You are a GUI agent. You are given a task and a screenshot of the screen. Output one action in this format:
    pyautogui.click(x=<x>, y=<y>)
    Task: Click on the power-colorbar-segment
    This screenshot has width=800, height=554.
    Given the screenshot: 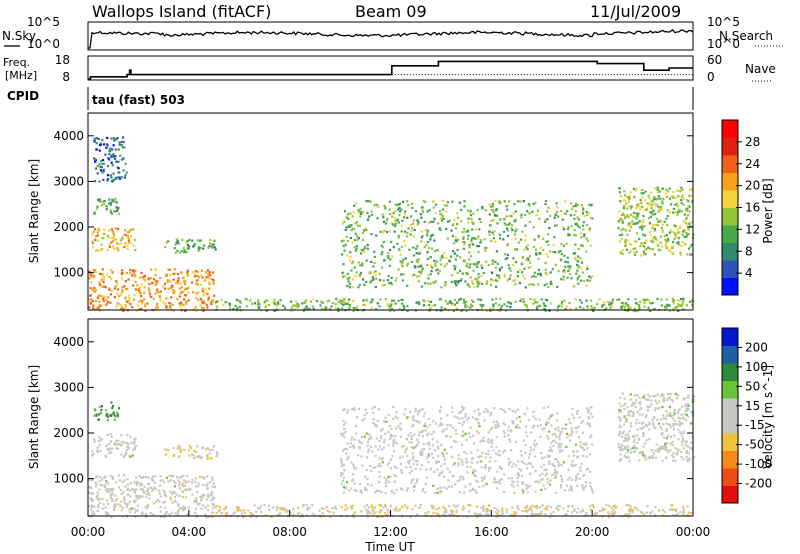 What is the action you would take?
    pyautogui.click(x=730, y=216)
    